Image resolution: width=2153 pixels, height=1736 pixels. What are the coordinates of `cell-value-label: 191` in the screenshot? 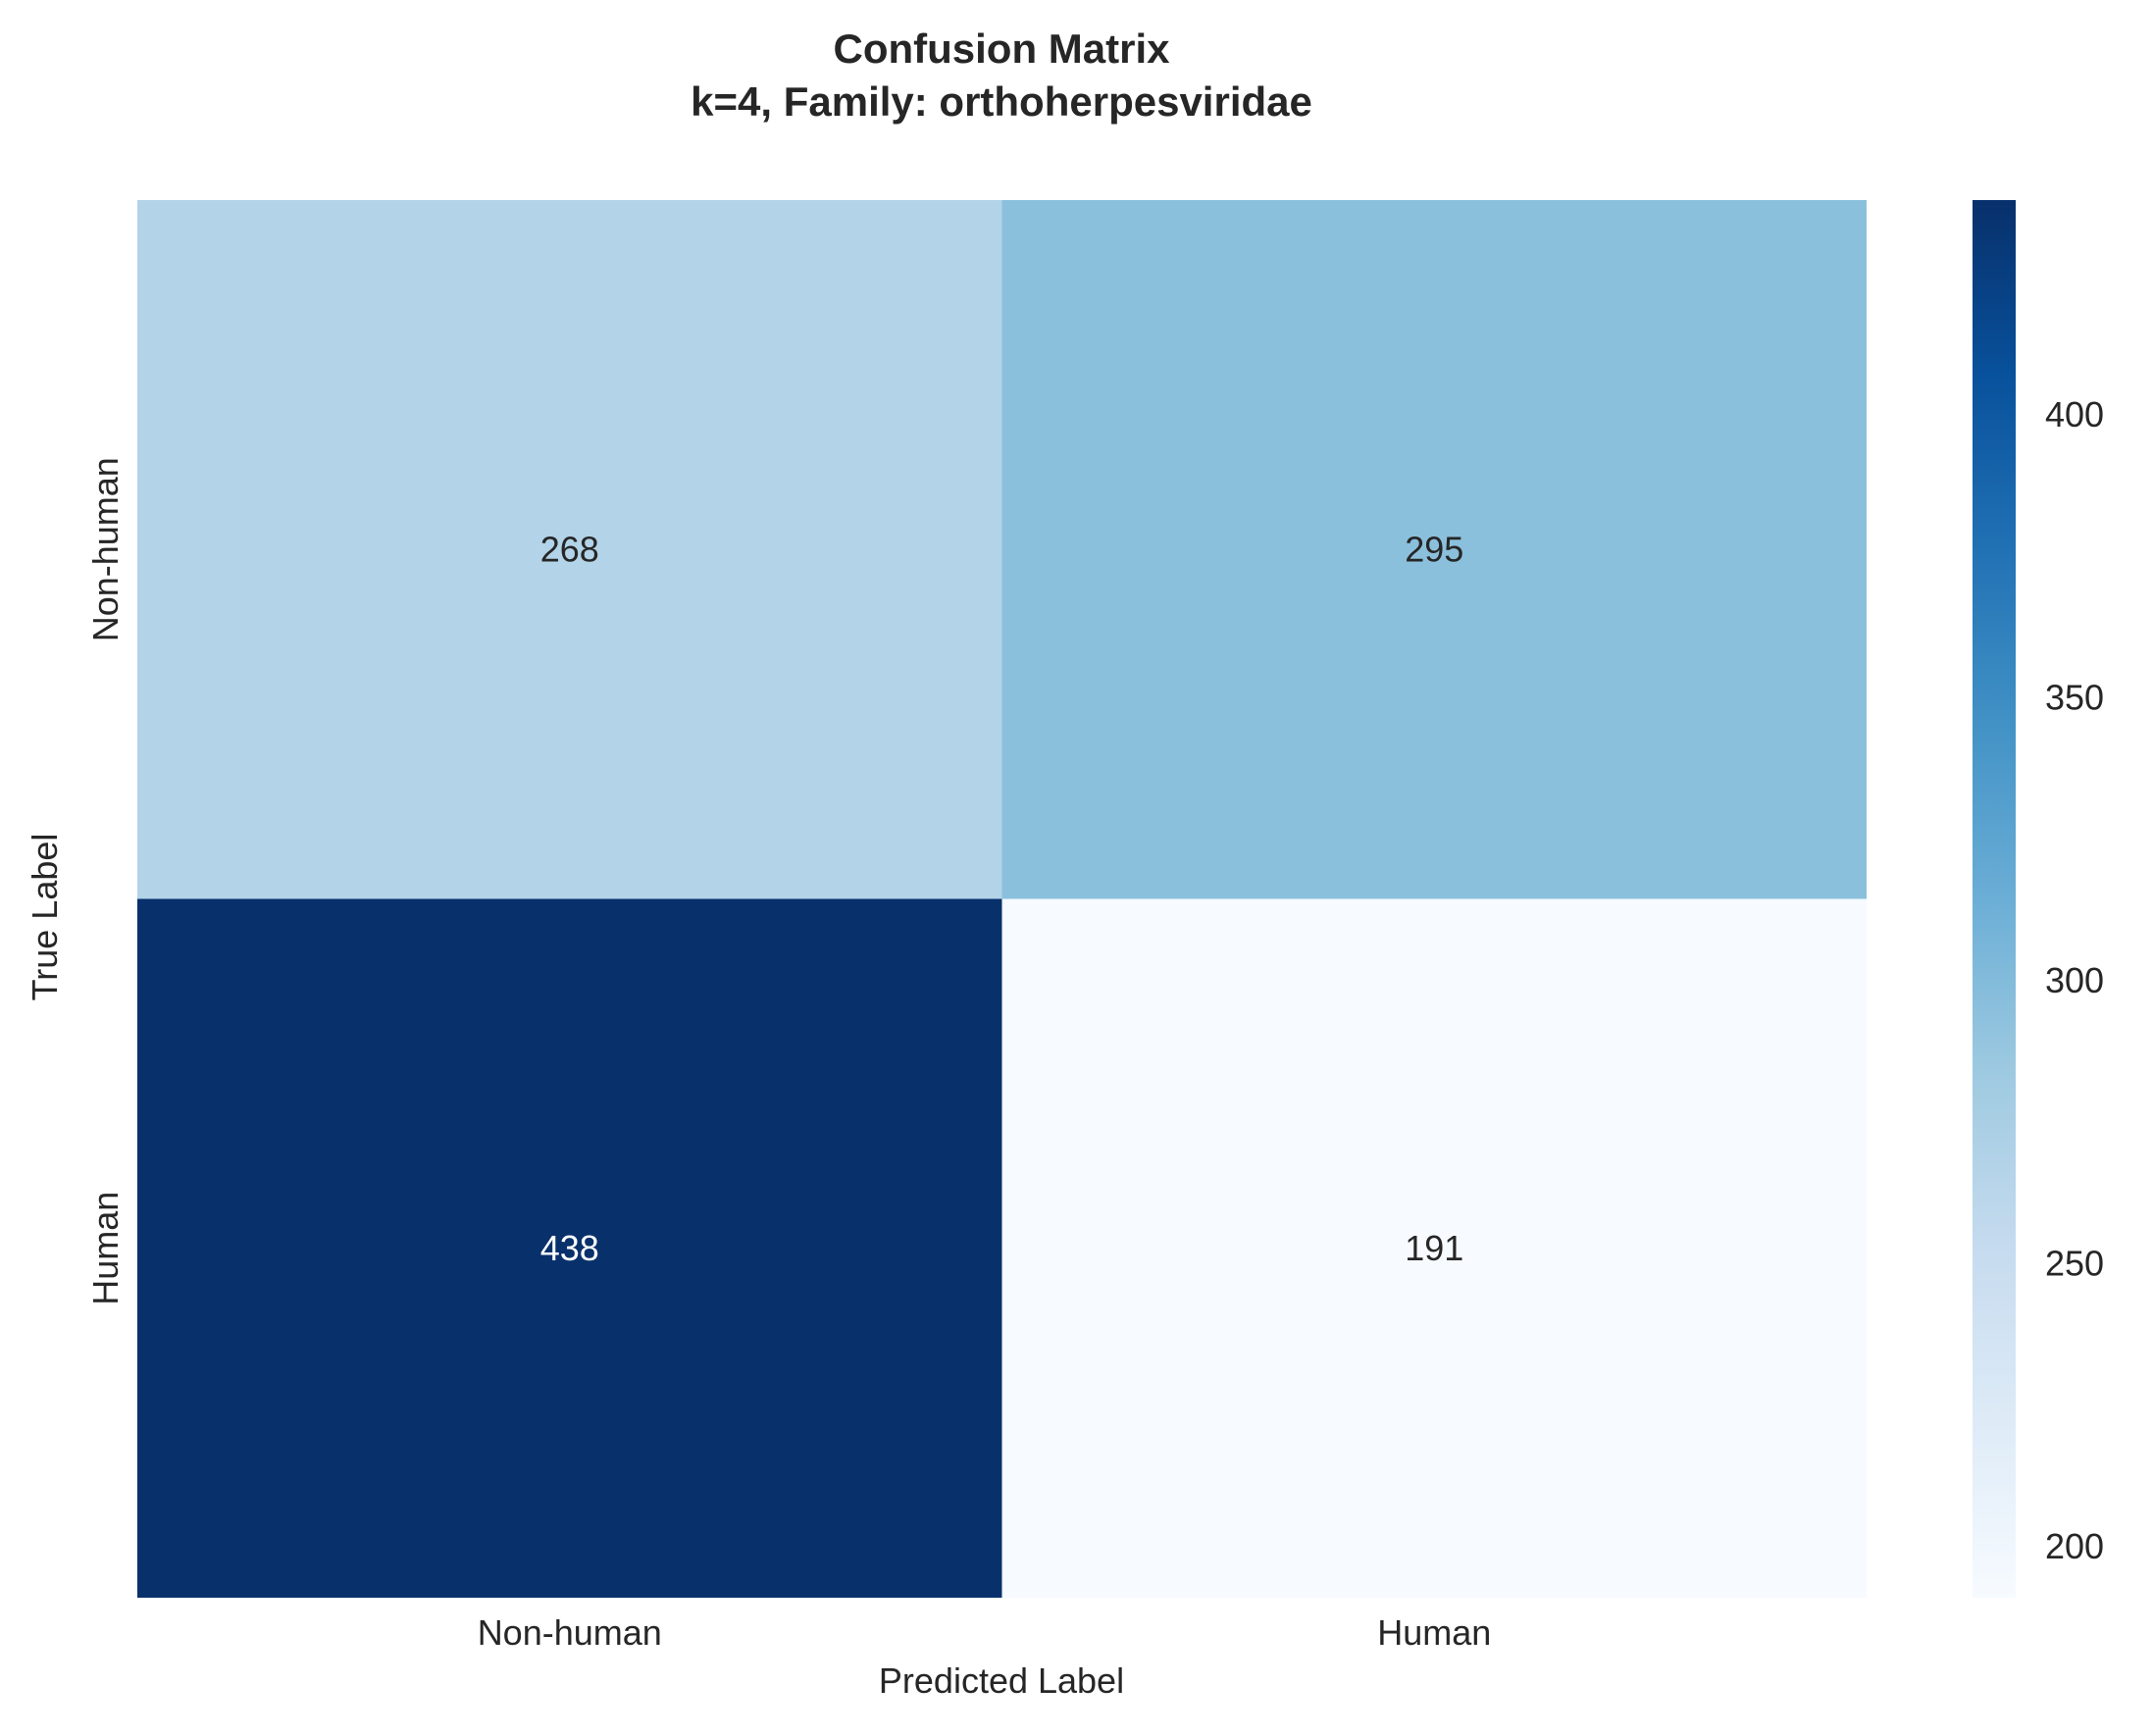 It's located at (1434, 1248).